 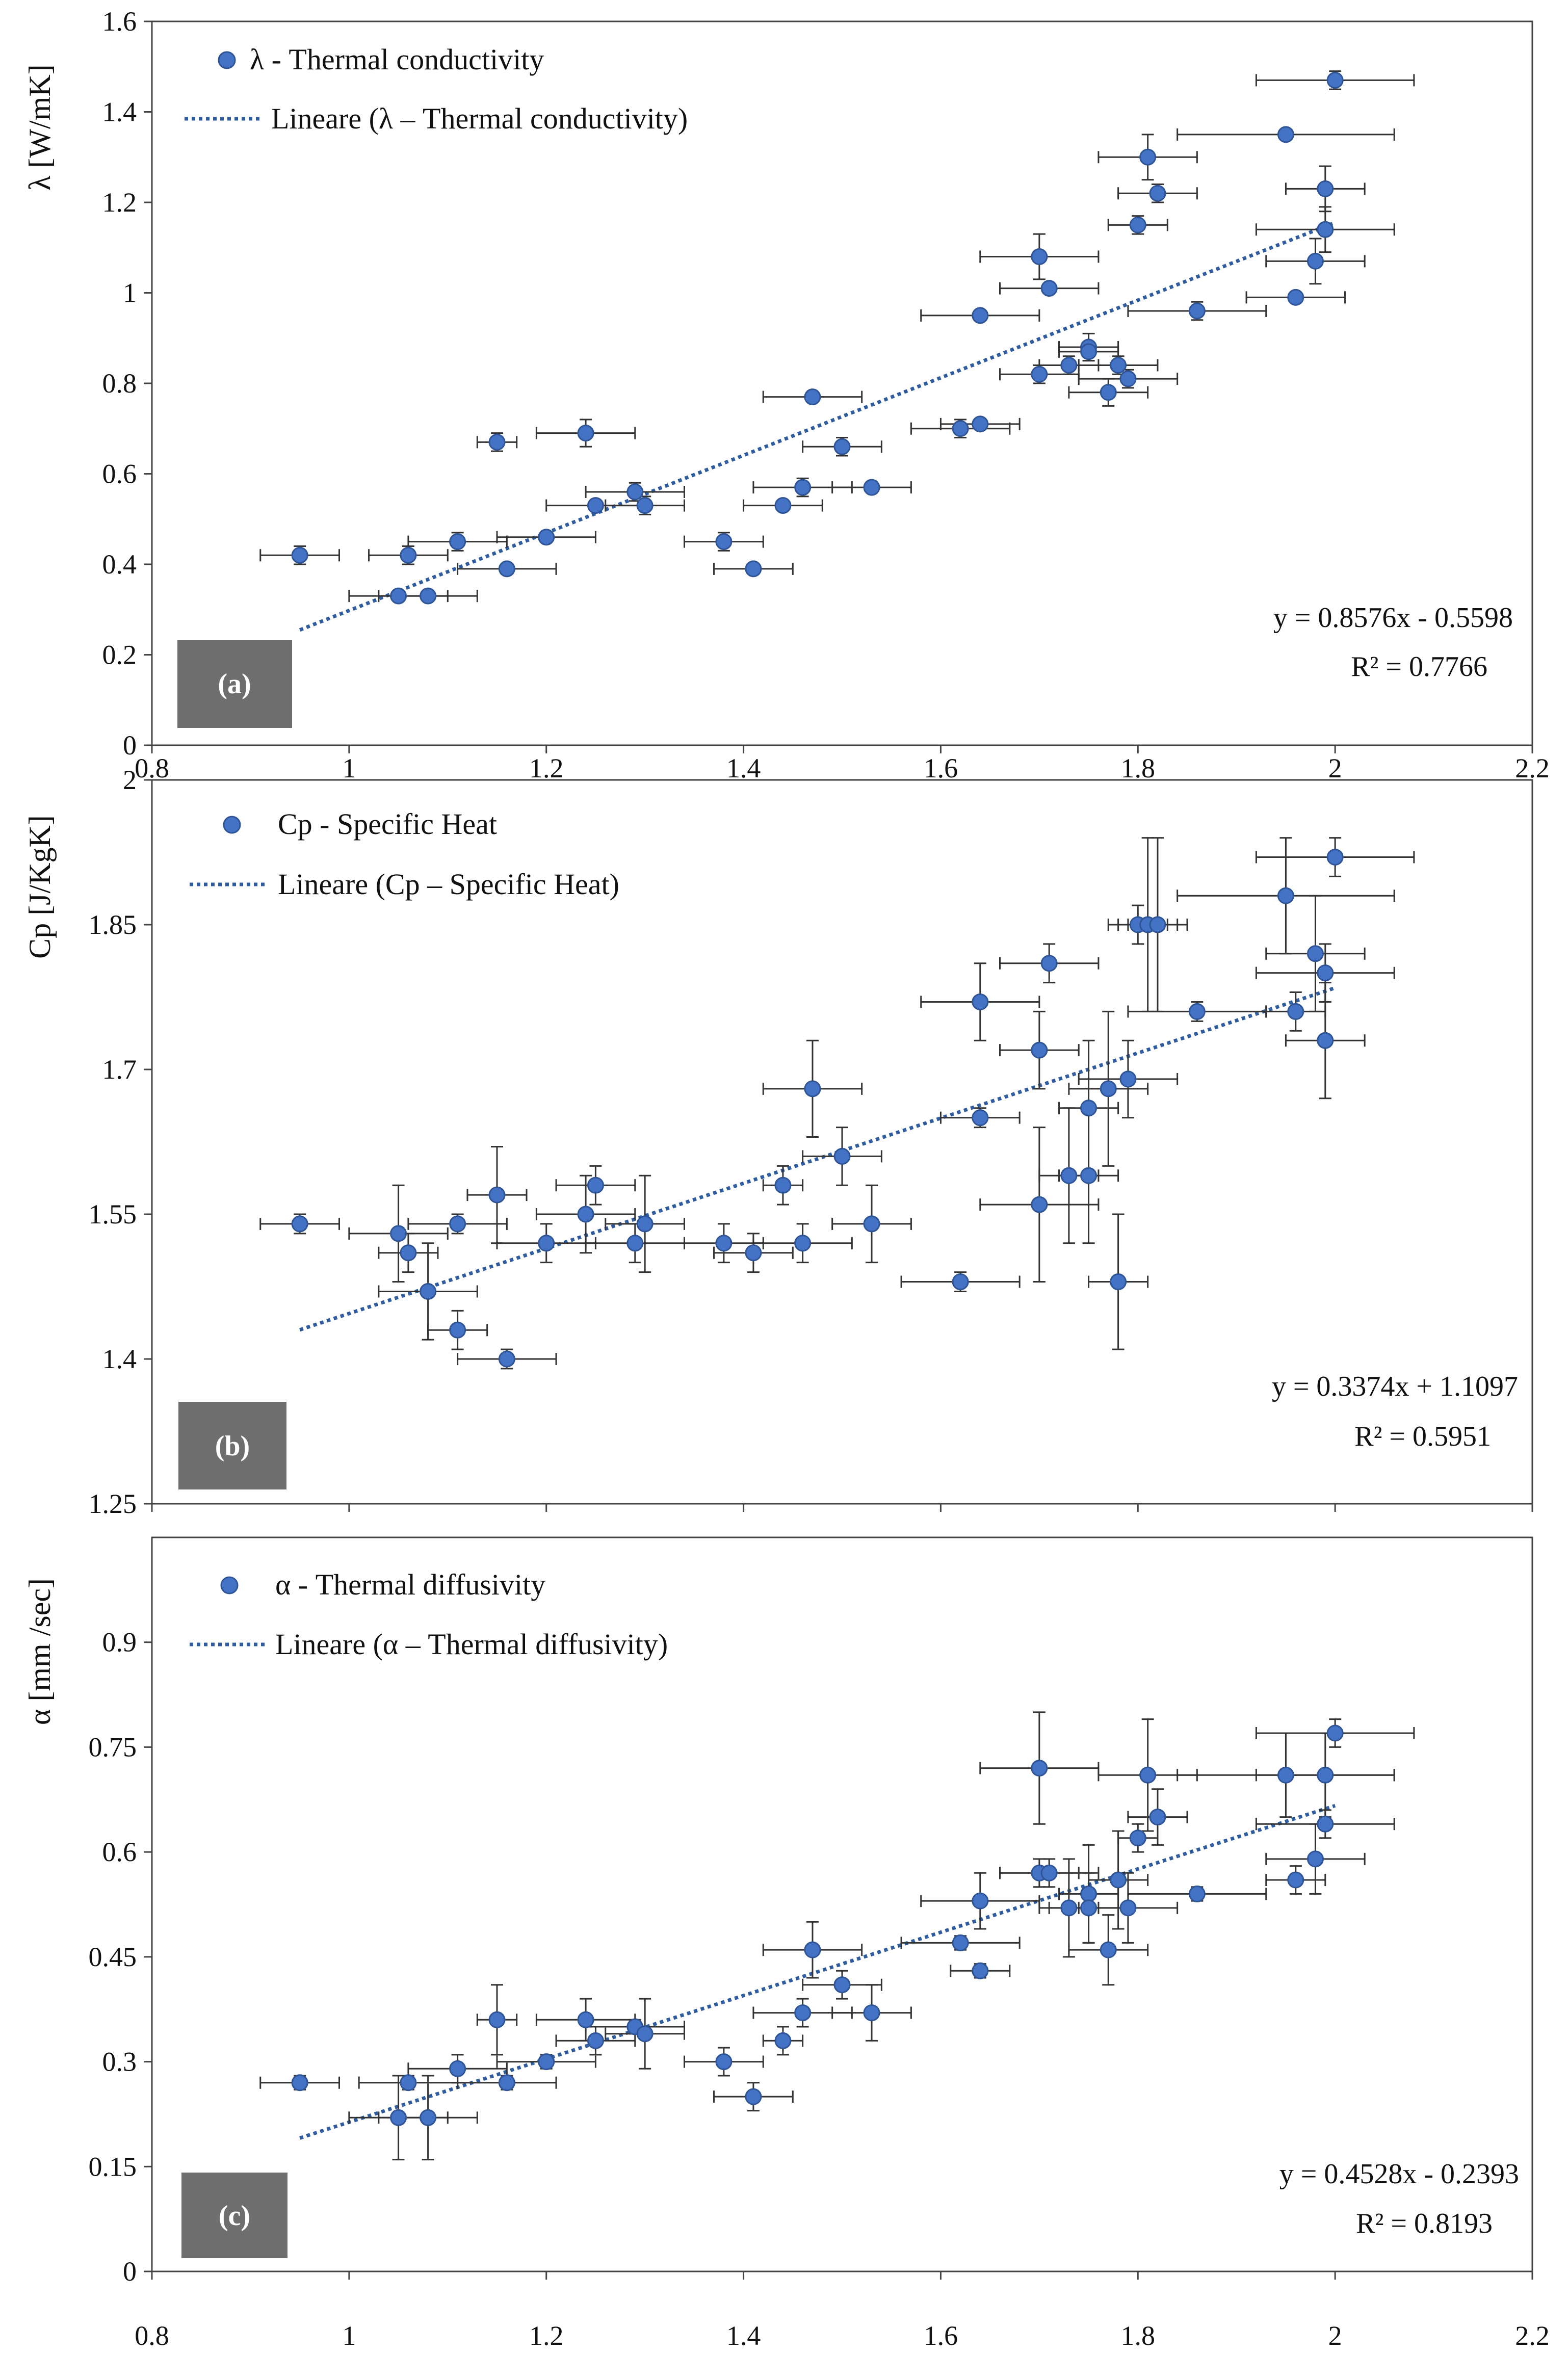 I want to click on panel-c-y-tick-label: 0.3, so click(x=119, y=2062).